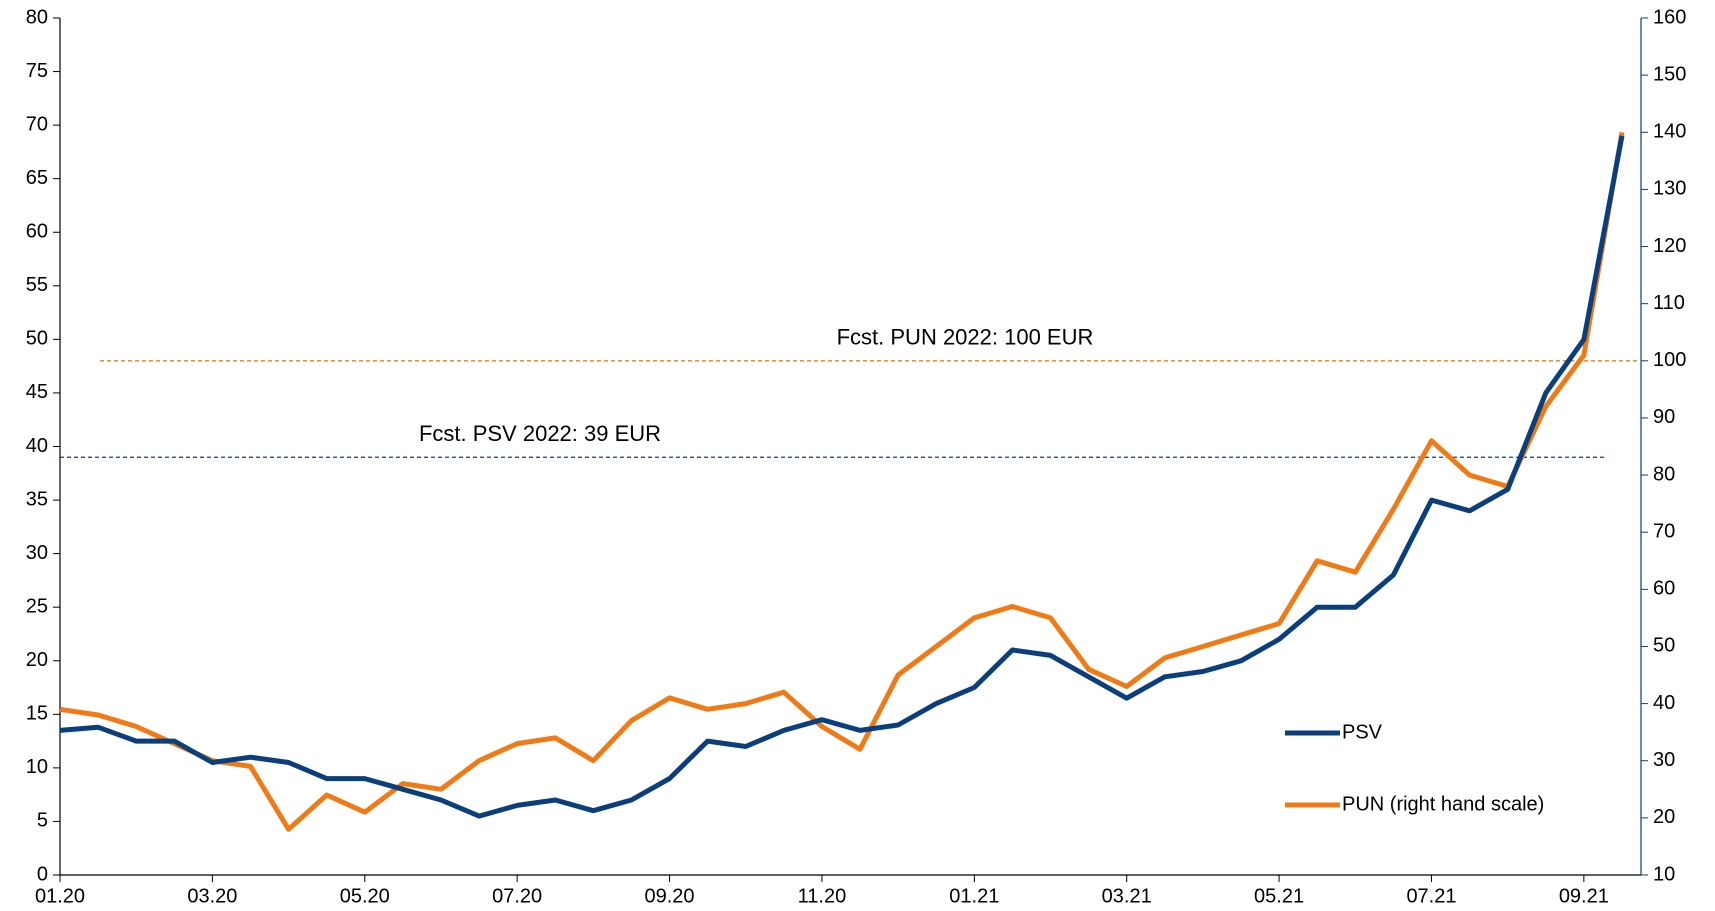  What do you see at coordinates (37, 446) in the screenshot?
I see `y-tick-label: 40` at bounding box center [37, 446].